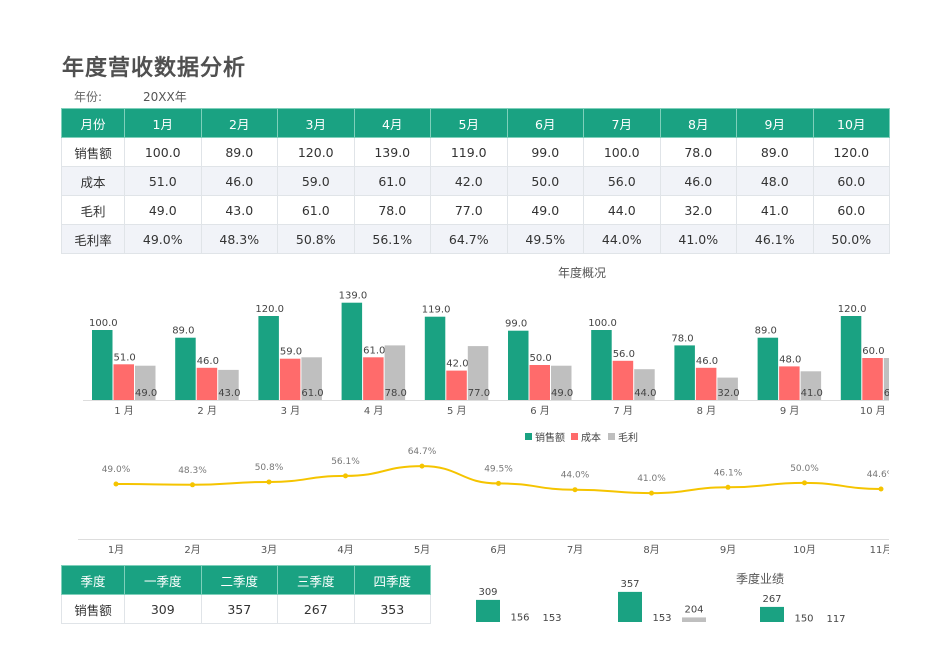 The image size is (950, 672). I want to click on legend-label: 毛利, so click(628, 438).